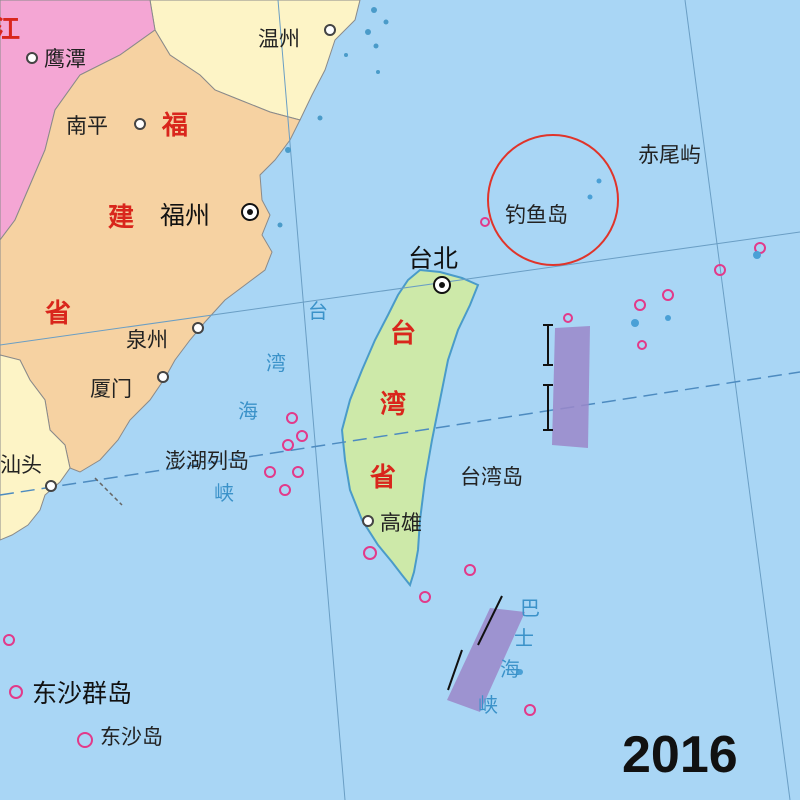 The height and width of the screenshot is (800, 800). Describe the element at coordinates (524, 638) in the screenshot. I see `bashi-label-2: 士` at that location.